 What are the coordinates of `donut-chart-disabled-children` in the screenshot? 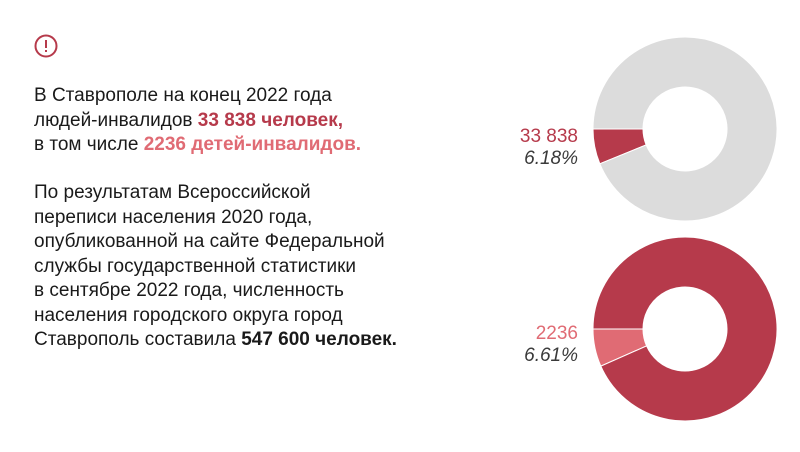 It's located at (685, 329).